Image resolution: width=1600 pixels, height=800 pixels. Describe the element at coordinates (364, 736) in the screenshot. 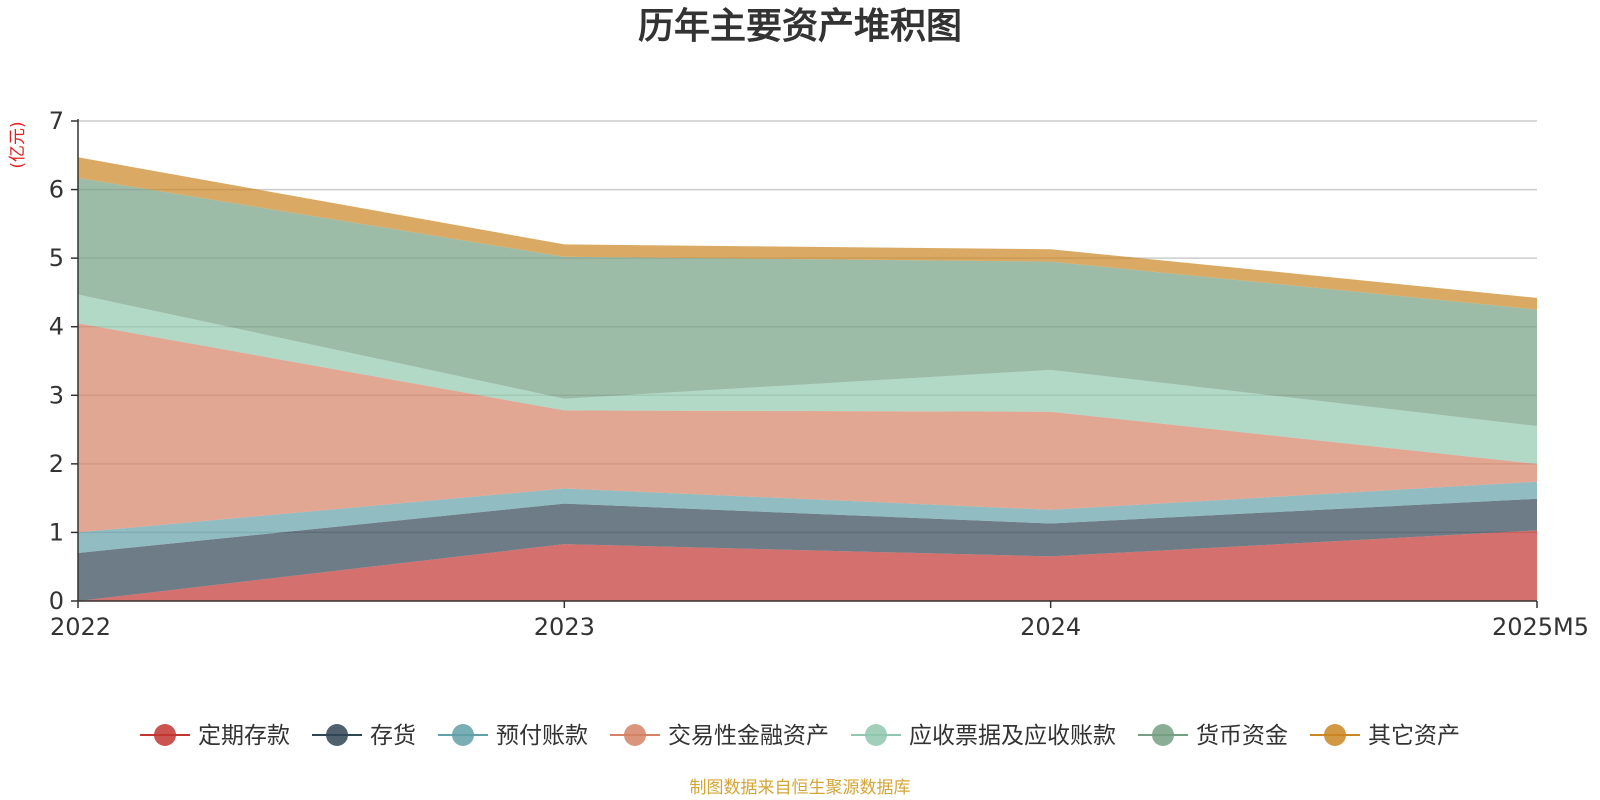

I see `legend-item-存货: 存货` at that location.